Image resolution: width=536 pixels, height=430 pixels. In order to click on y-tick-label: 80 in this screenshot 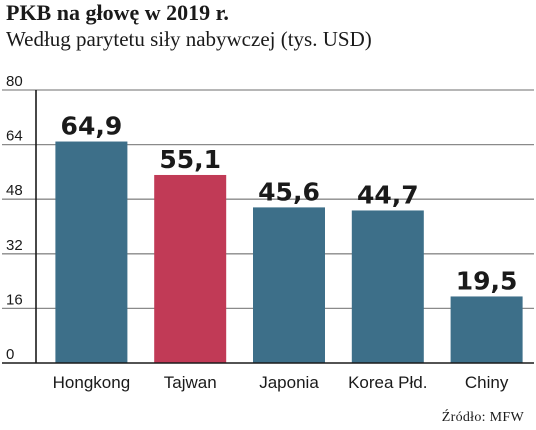, I will do `click(14, 81)`.